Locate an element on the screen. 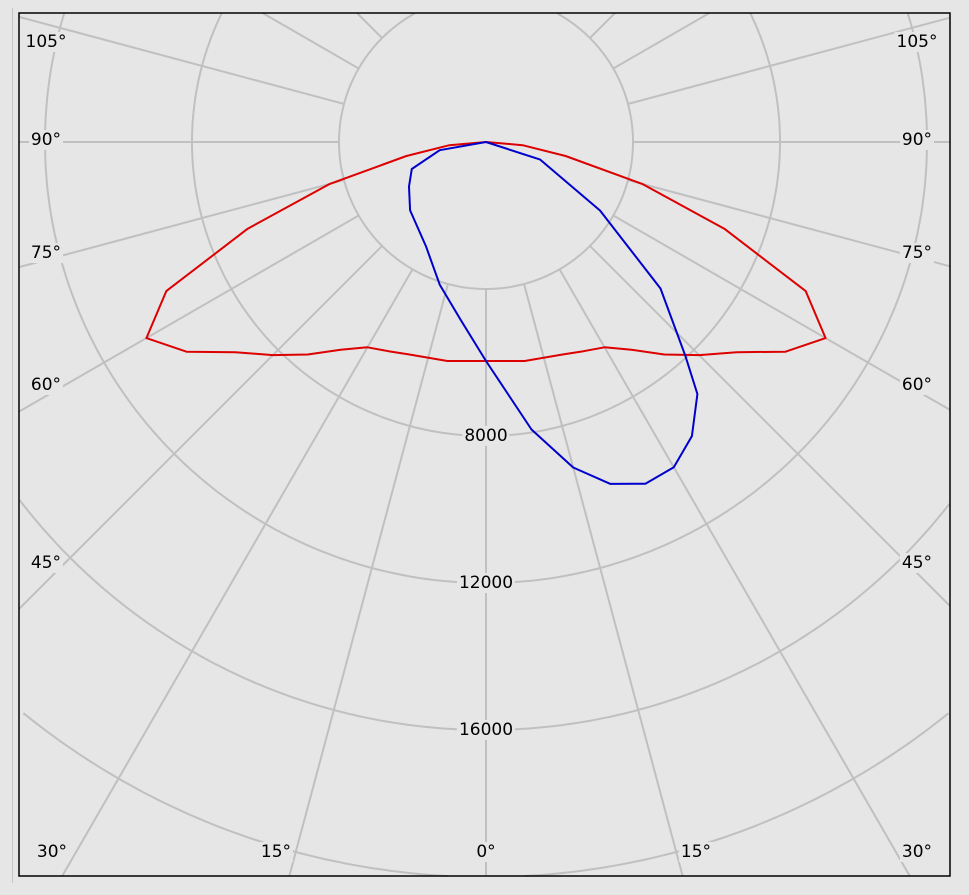 The height and width of the screenshot is (895, 969). angle-label-left: 45° is located at coordinates (46, 563).